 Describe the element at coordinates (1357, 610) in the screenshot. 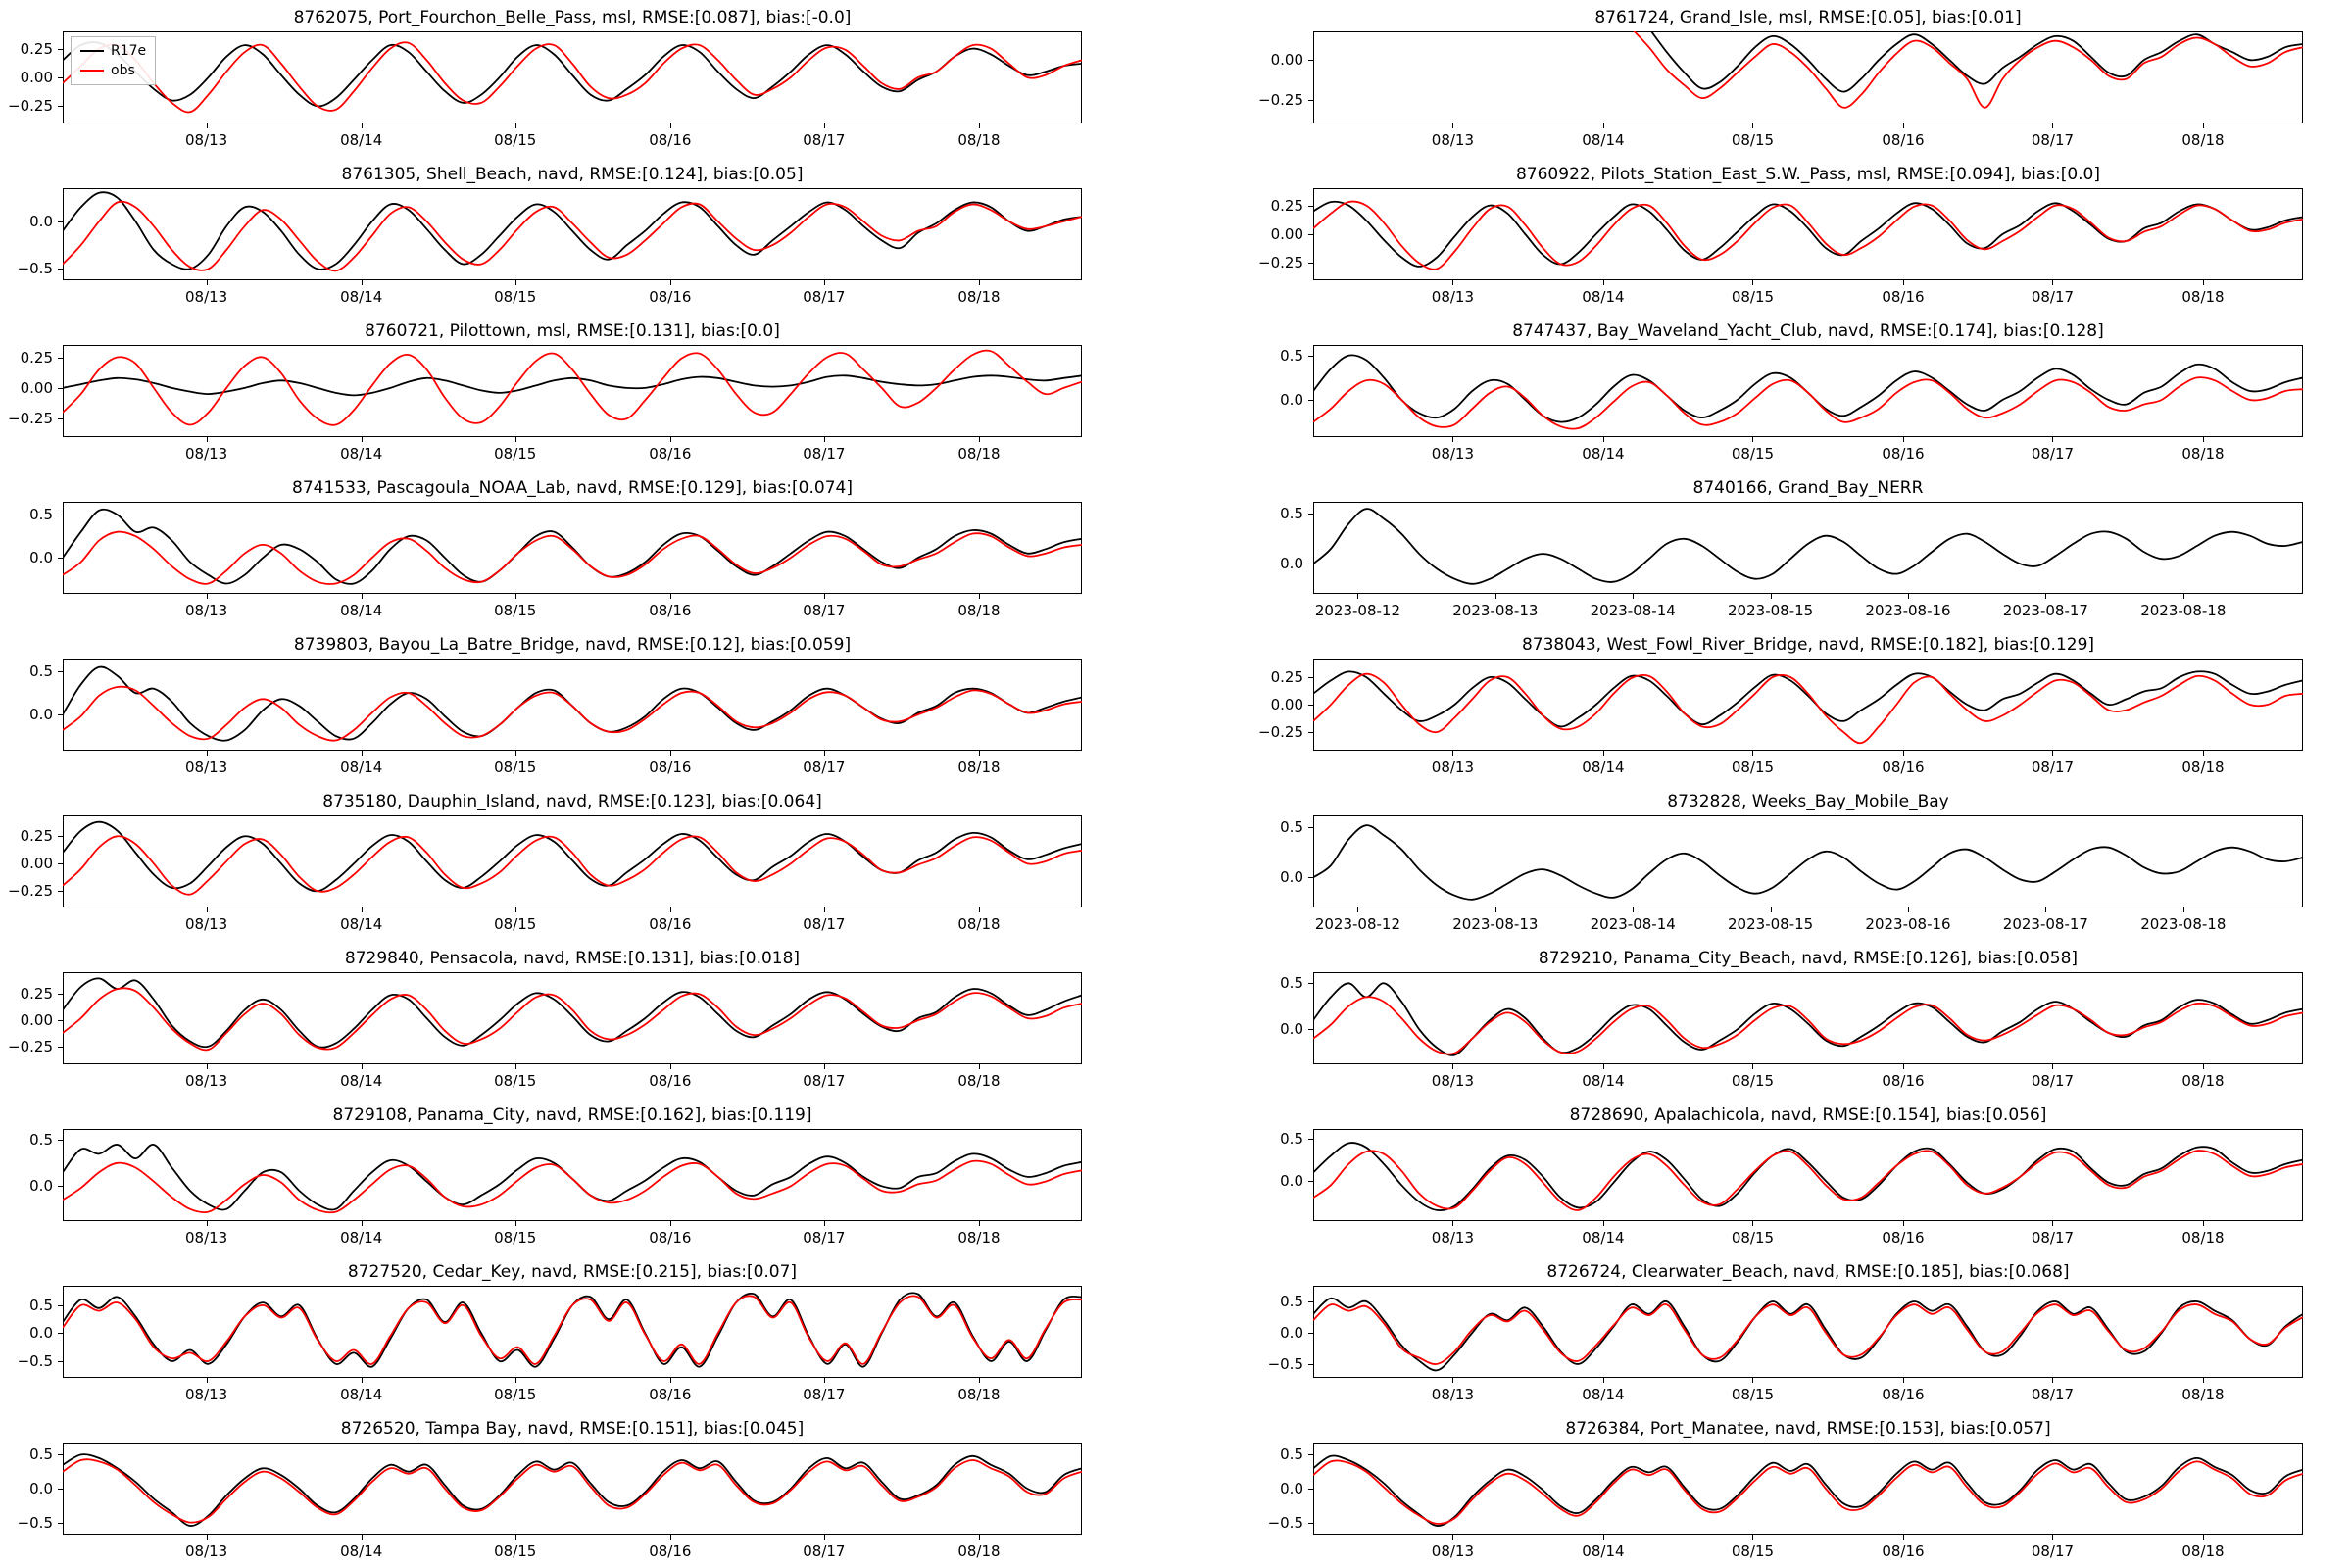

I see `x-tick-label: 2023-08-12` at that location.